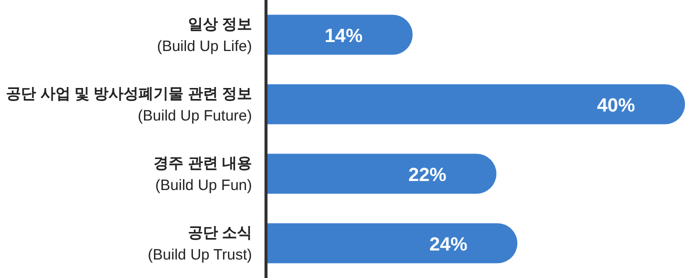 Image resolution: width=685 pixels, height=278 pixels. Describe the element at coordinates (200, 244) in the screenshot. I see `y-tick-label: 공단 소식 (Build Up Trust)` at that location.